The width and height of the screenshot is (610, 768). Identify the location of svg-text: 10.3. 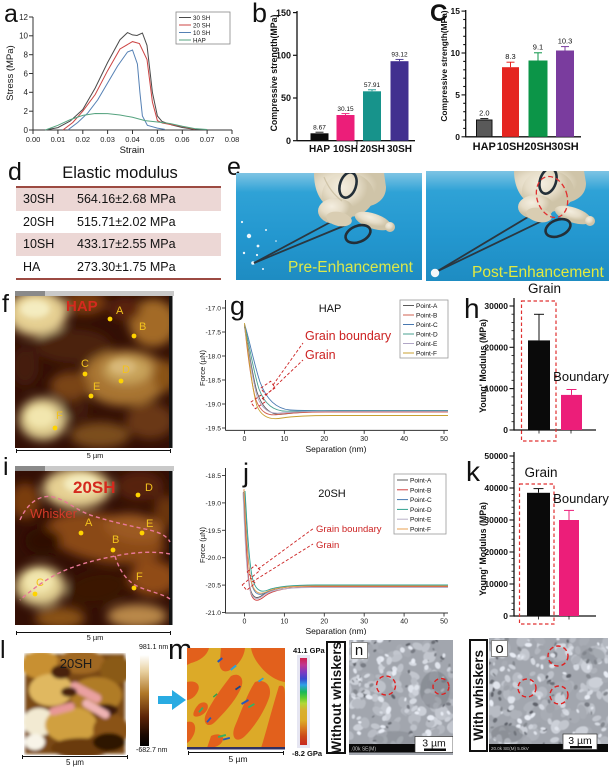
(565, 40).